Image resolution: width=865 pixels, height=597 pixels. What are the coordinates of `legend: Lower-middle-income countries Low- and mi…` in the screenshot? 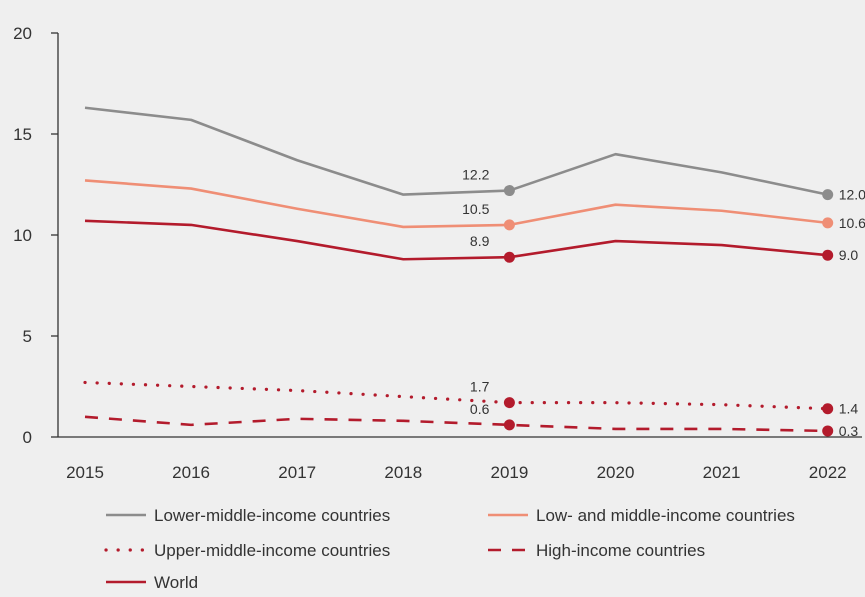 It's located at (449, 549).